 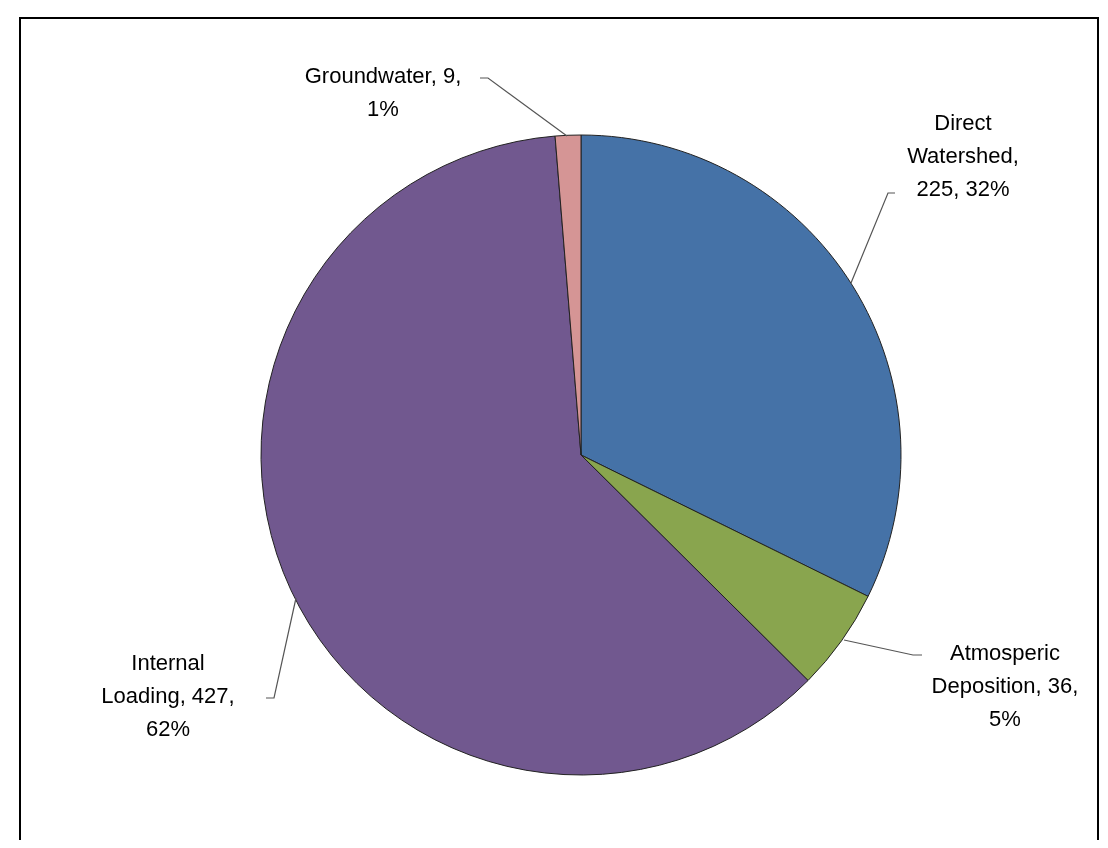 What do you see at coordinates (168, 695) in the screenshot?
I see `slice-label: Internal Loading, 427, 62%` at bounding box center [168, 695].